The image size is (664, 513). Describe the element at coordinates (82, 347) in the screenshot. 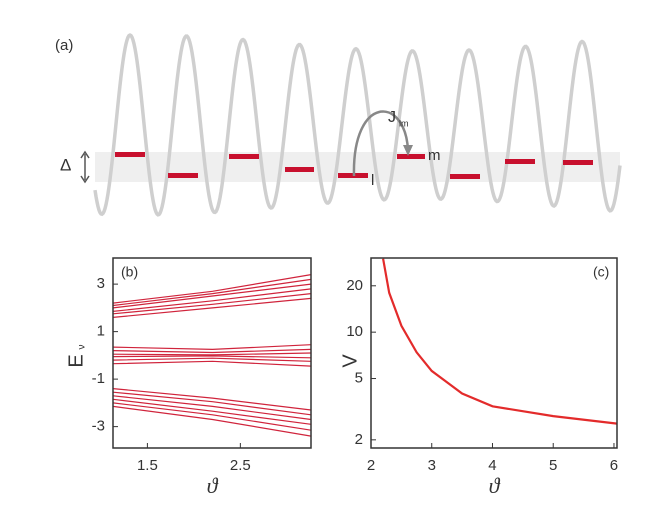

I see `y-axis-label-subscript: ν` at that location.